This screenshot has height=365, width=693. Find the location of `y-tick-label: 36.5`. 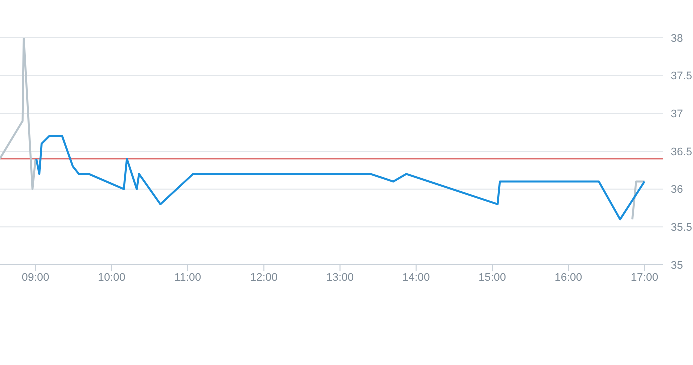

y-tick-label: 36.5 is located at coordinates (681, 152).